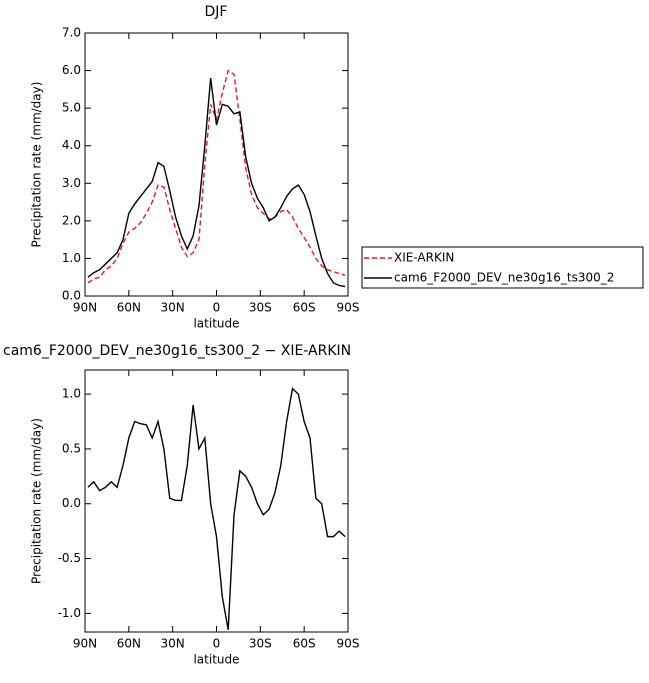 The image size is (649, 683). I want to click on y-tick-label: 2.0, so click(71, 220).